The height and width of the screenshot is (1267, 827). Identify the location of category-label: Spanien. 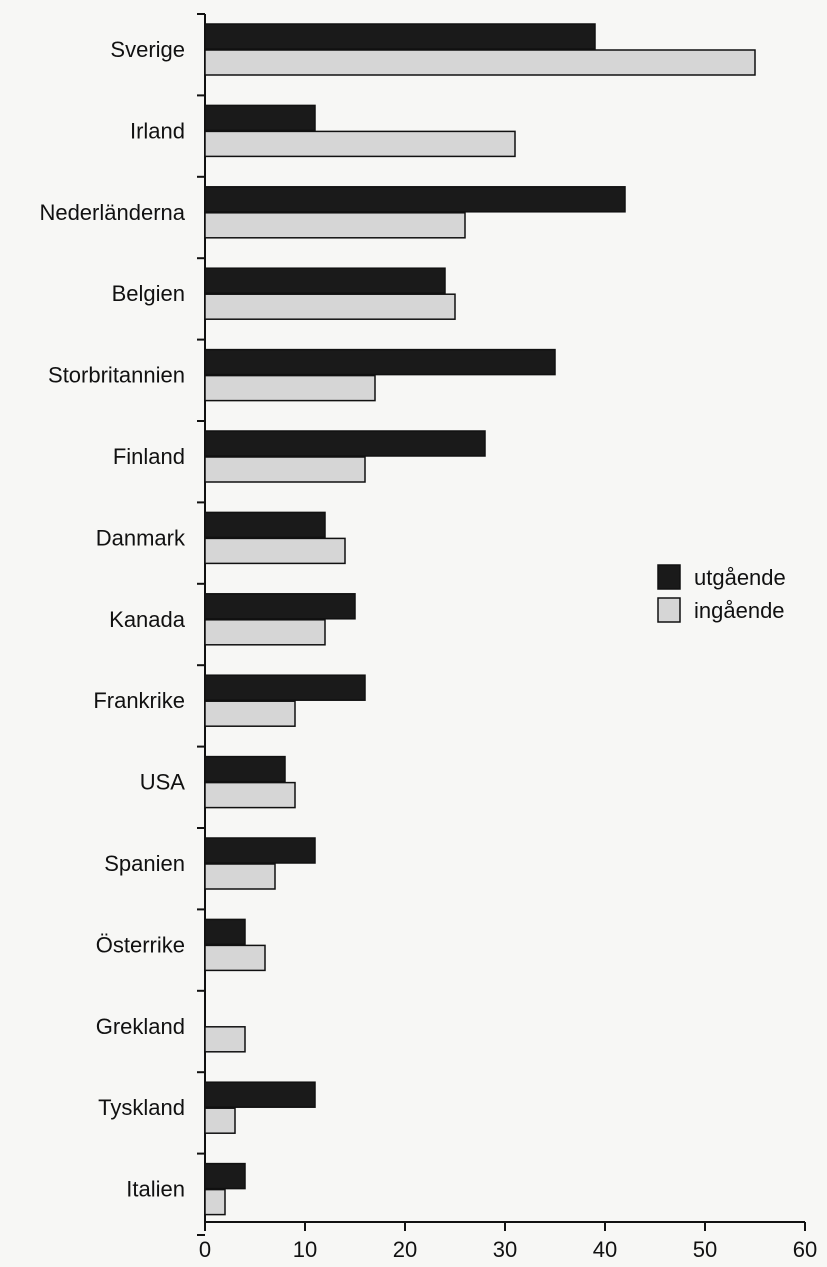
(144, 863).